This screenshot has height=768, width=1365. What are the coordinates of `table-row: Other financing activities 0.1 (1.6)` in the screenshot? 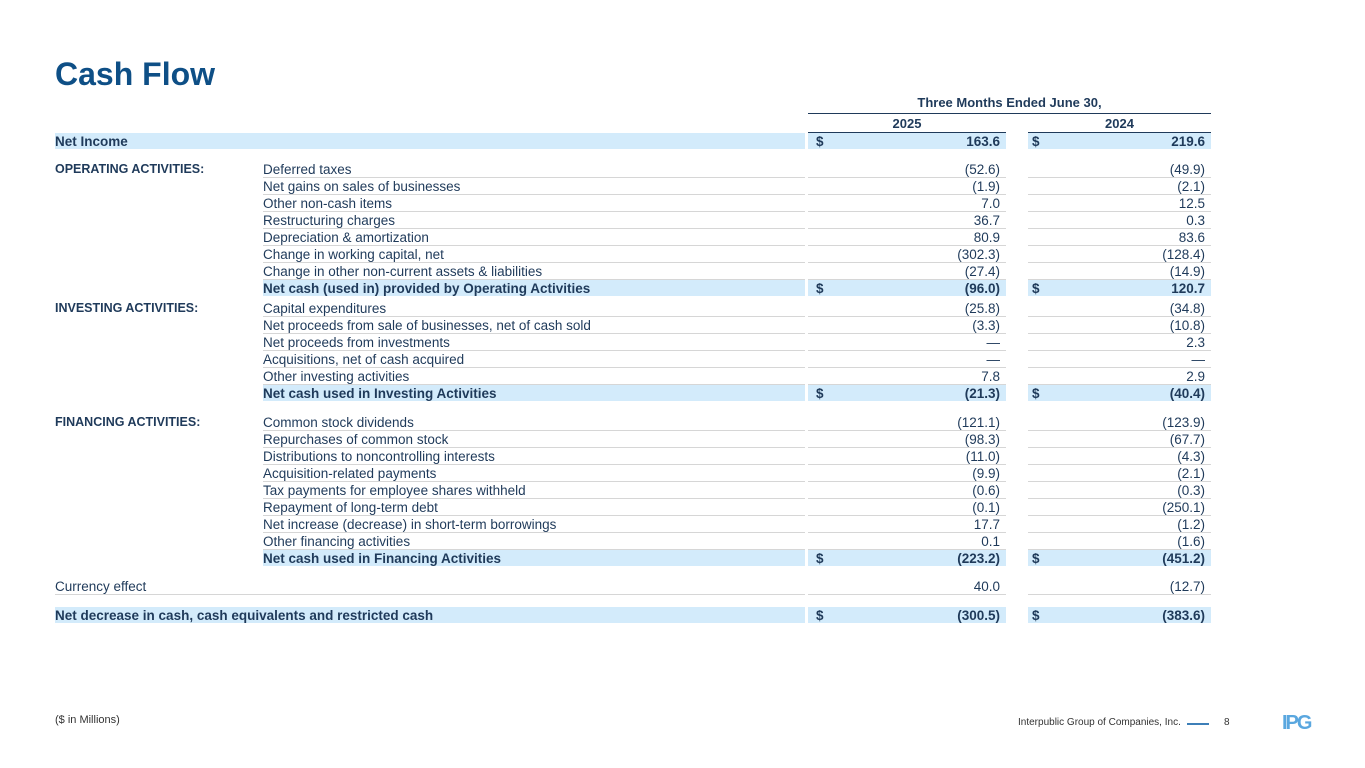 It's located at (633, 541).